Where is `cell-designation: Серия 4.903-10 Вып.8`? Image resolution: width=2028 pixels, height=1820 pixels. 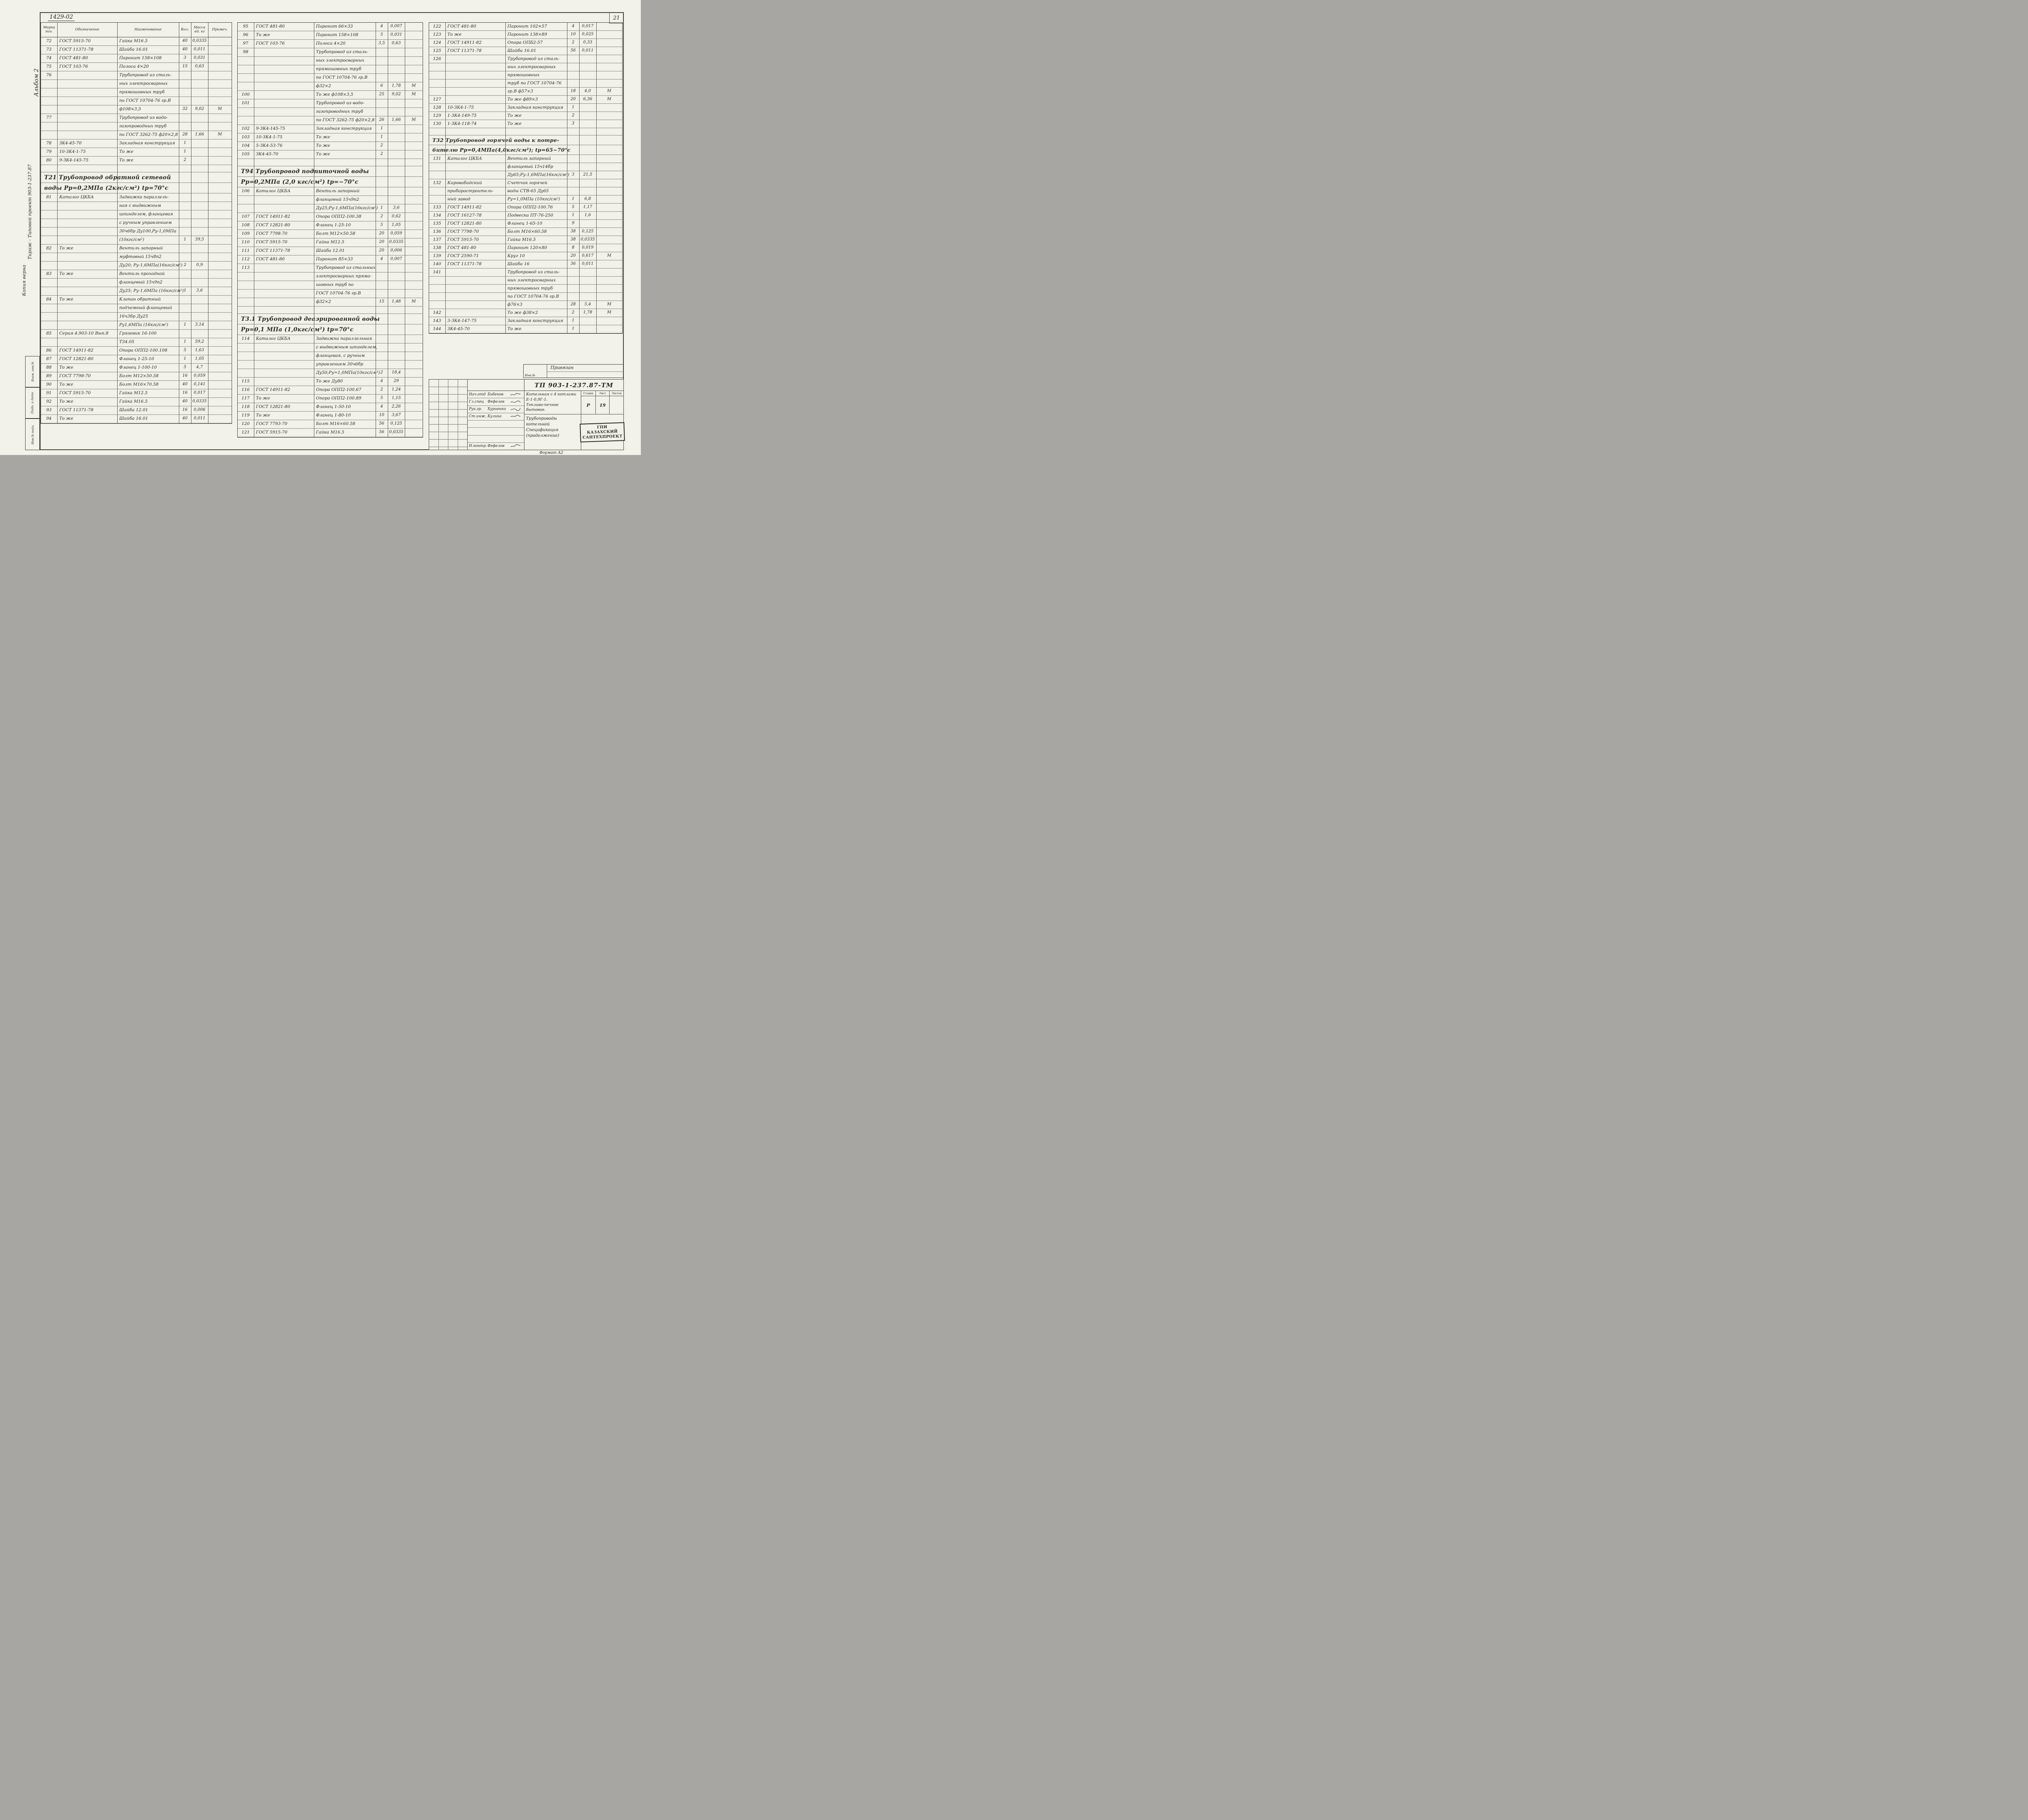 cell-designation: Серия 4.903-10 Вып.8 is located at coordinates (84, 333).